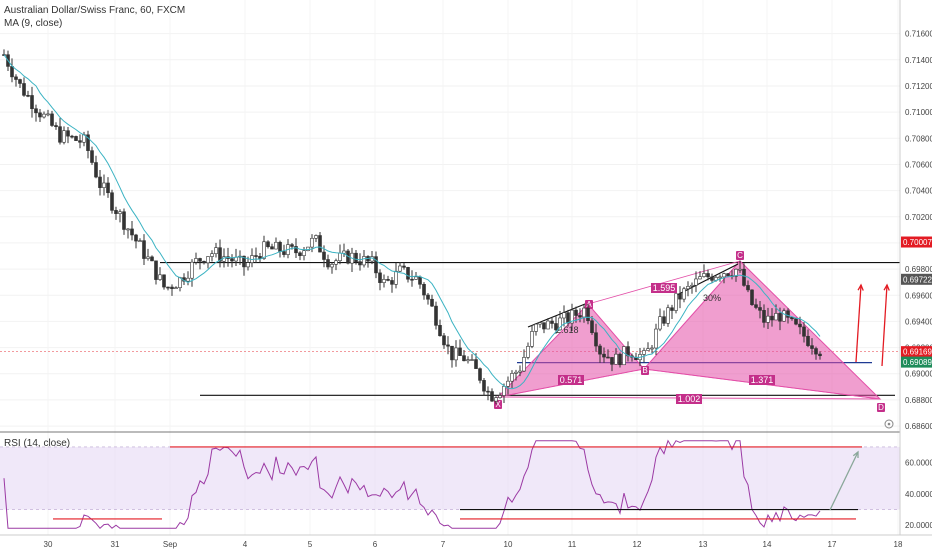  Describe the element at coordinates (859, 397) in the screenshot. I see `arrows` at that location.